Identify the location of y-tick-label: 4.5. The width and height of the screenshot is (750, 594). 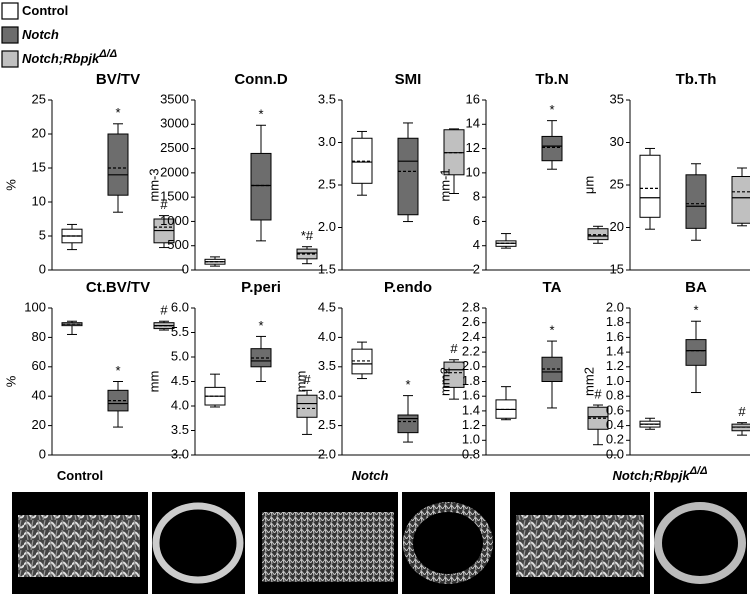
(327, 306).